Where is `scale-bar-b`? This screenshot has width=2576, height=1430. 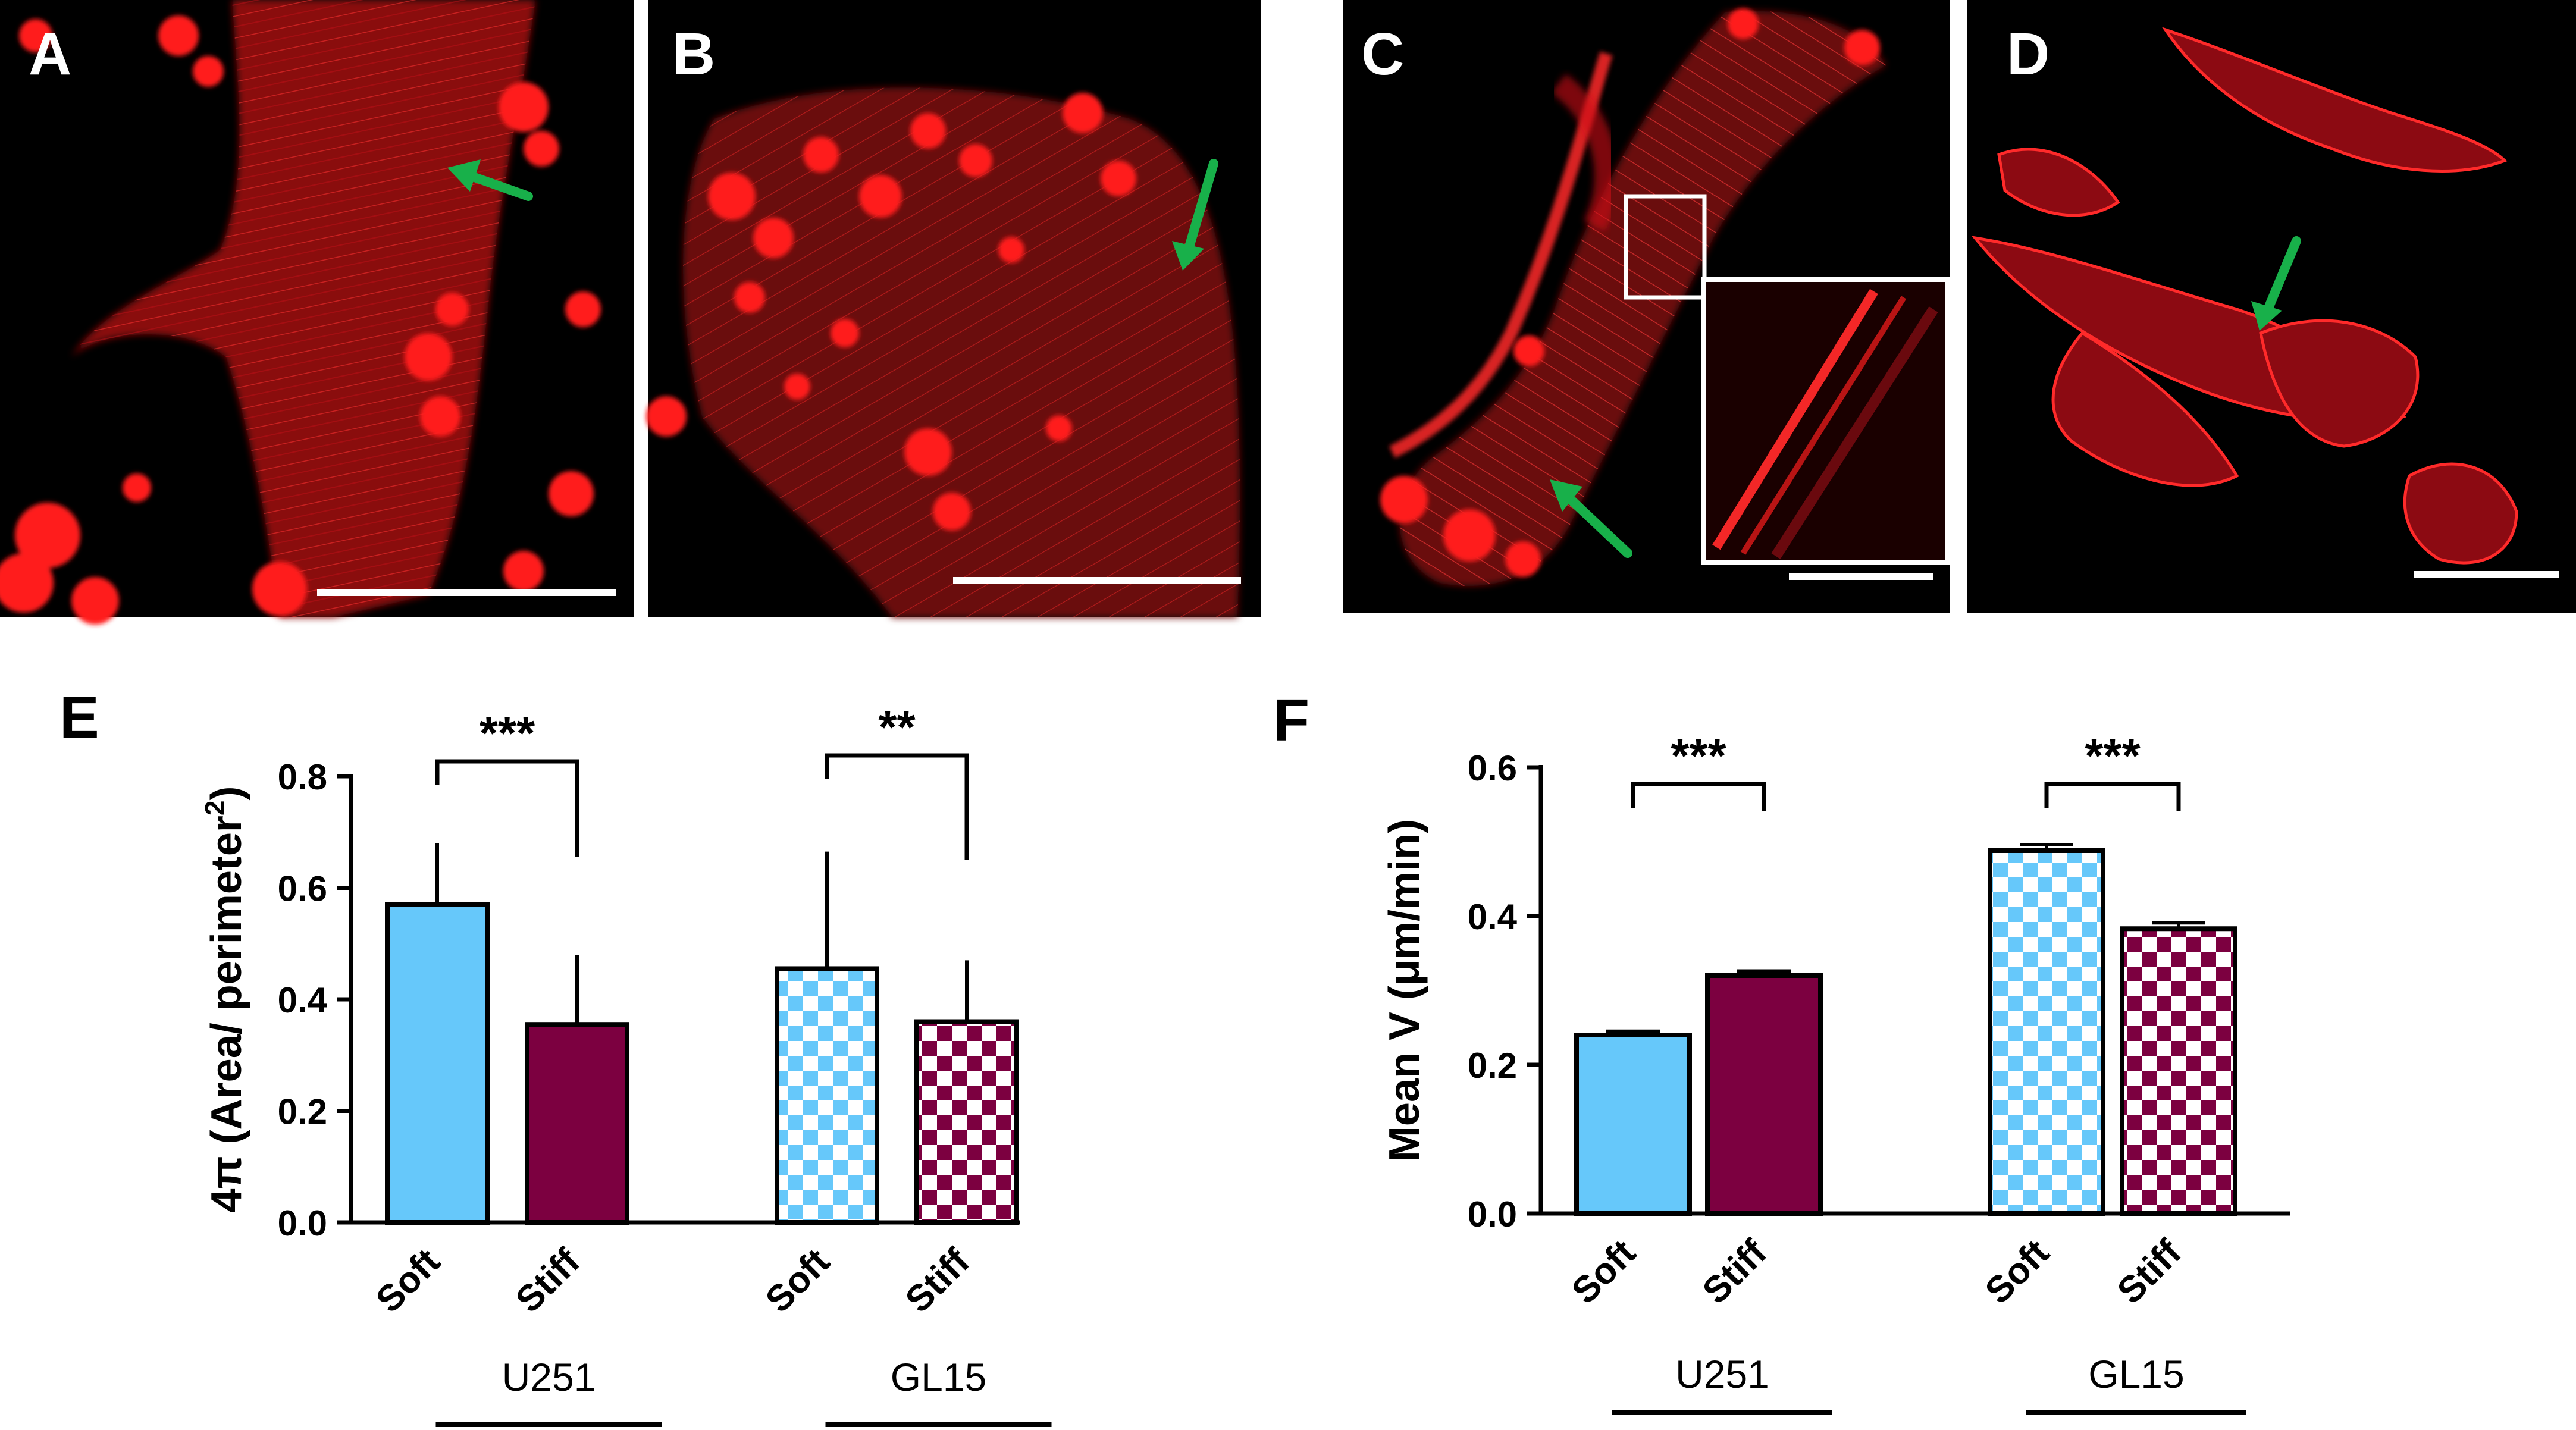 scale-bar-b is located at coordinates (1097, 580).